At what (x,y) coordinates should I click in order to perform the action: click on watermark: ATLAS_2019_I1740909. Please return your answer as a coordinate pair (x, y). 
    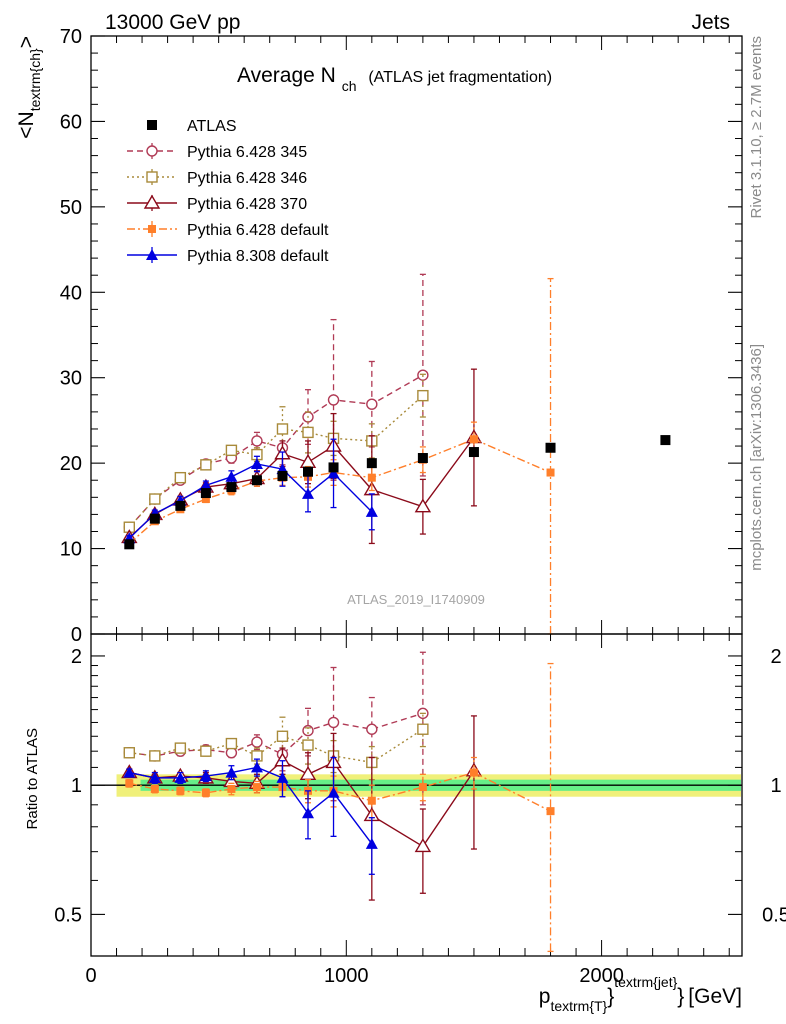
    Looking at the image, I should click on (416, 599).